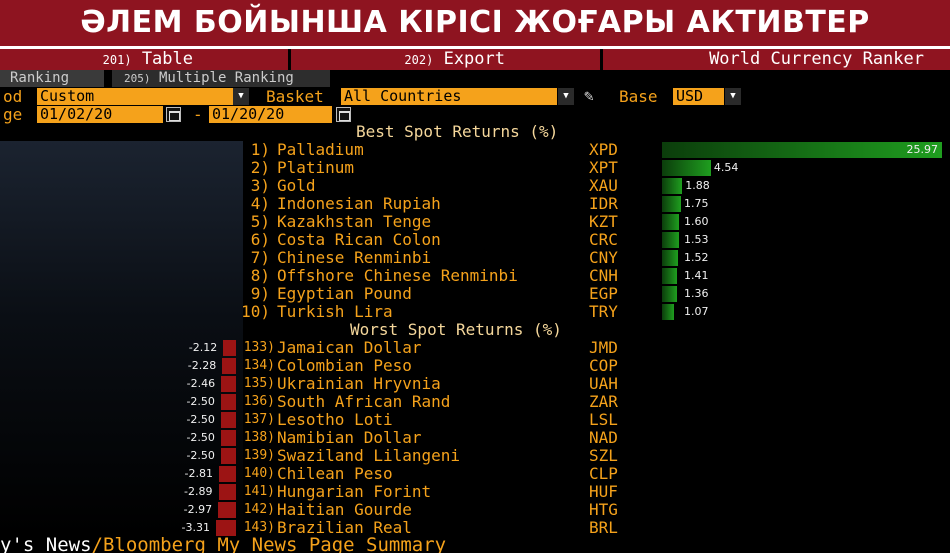 The image size is (950, 553). What do you see at coordinates (475, 312) in the screenshot?
I see `list-item: 10) Turkish Lira TRY 1.07` at bounding box center [475, 312].